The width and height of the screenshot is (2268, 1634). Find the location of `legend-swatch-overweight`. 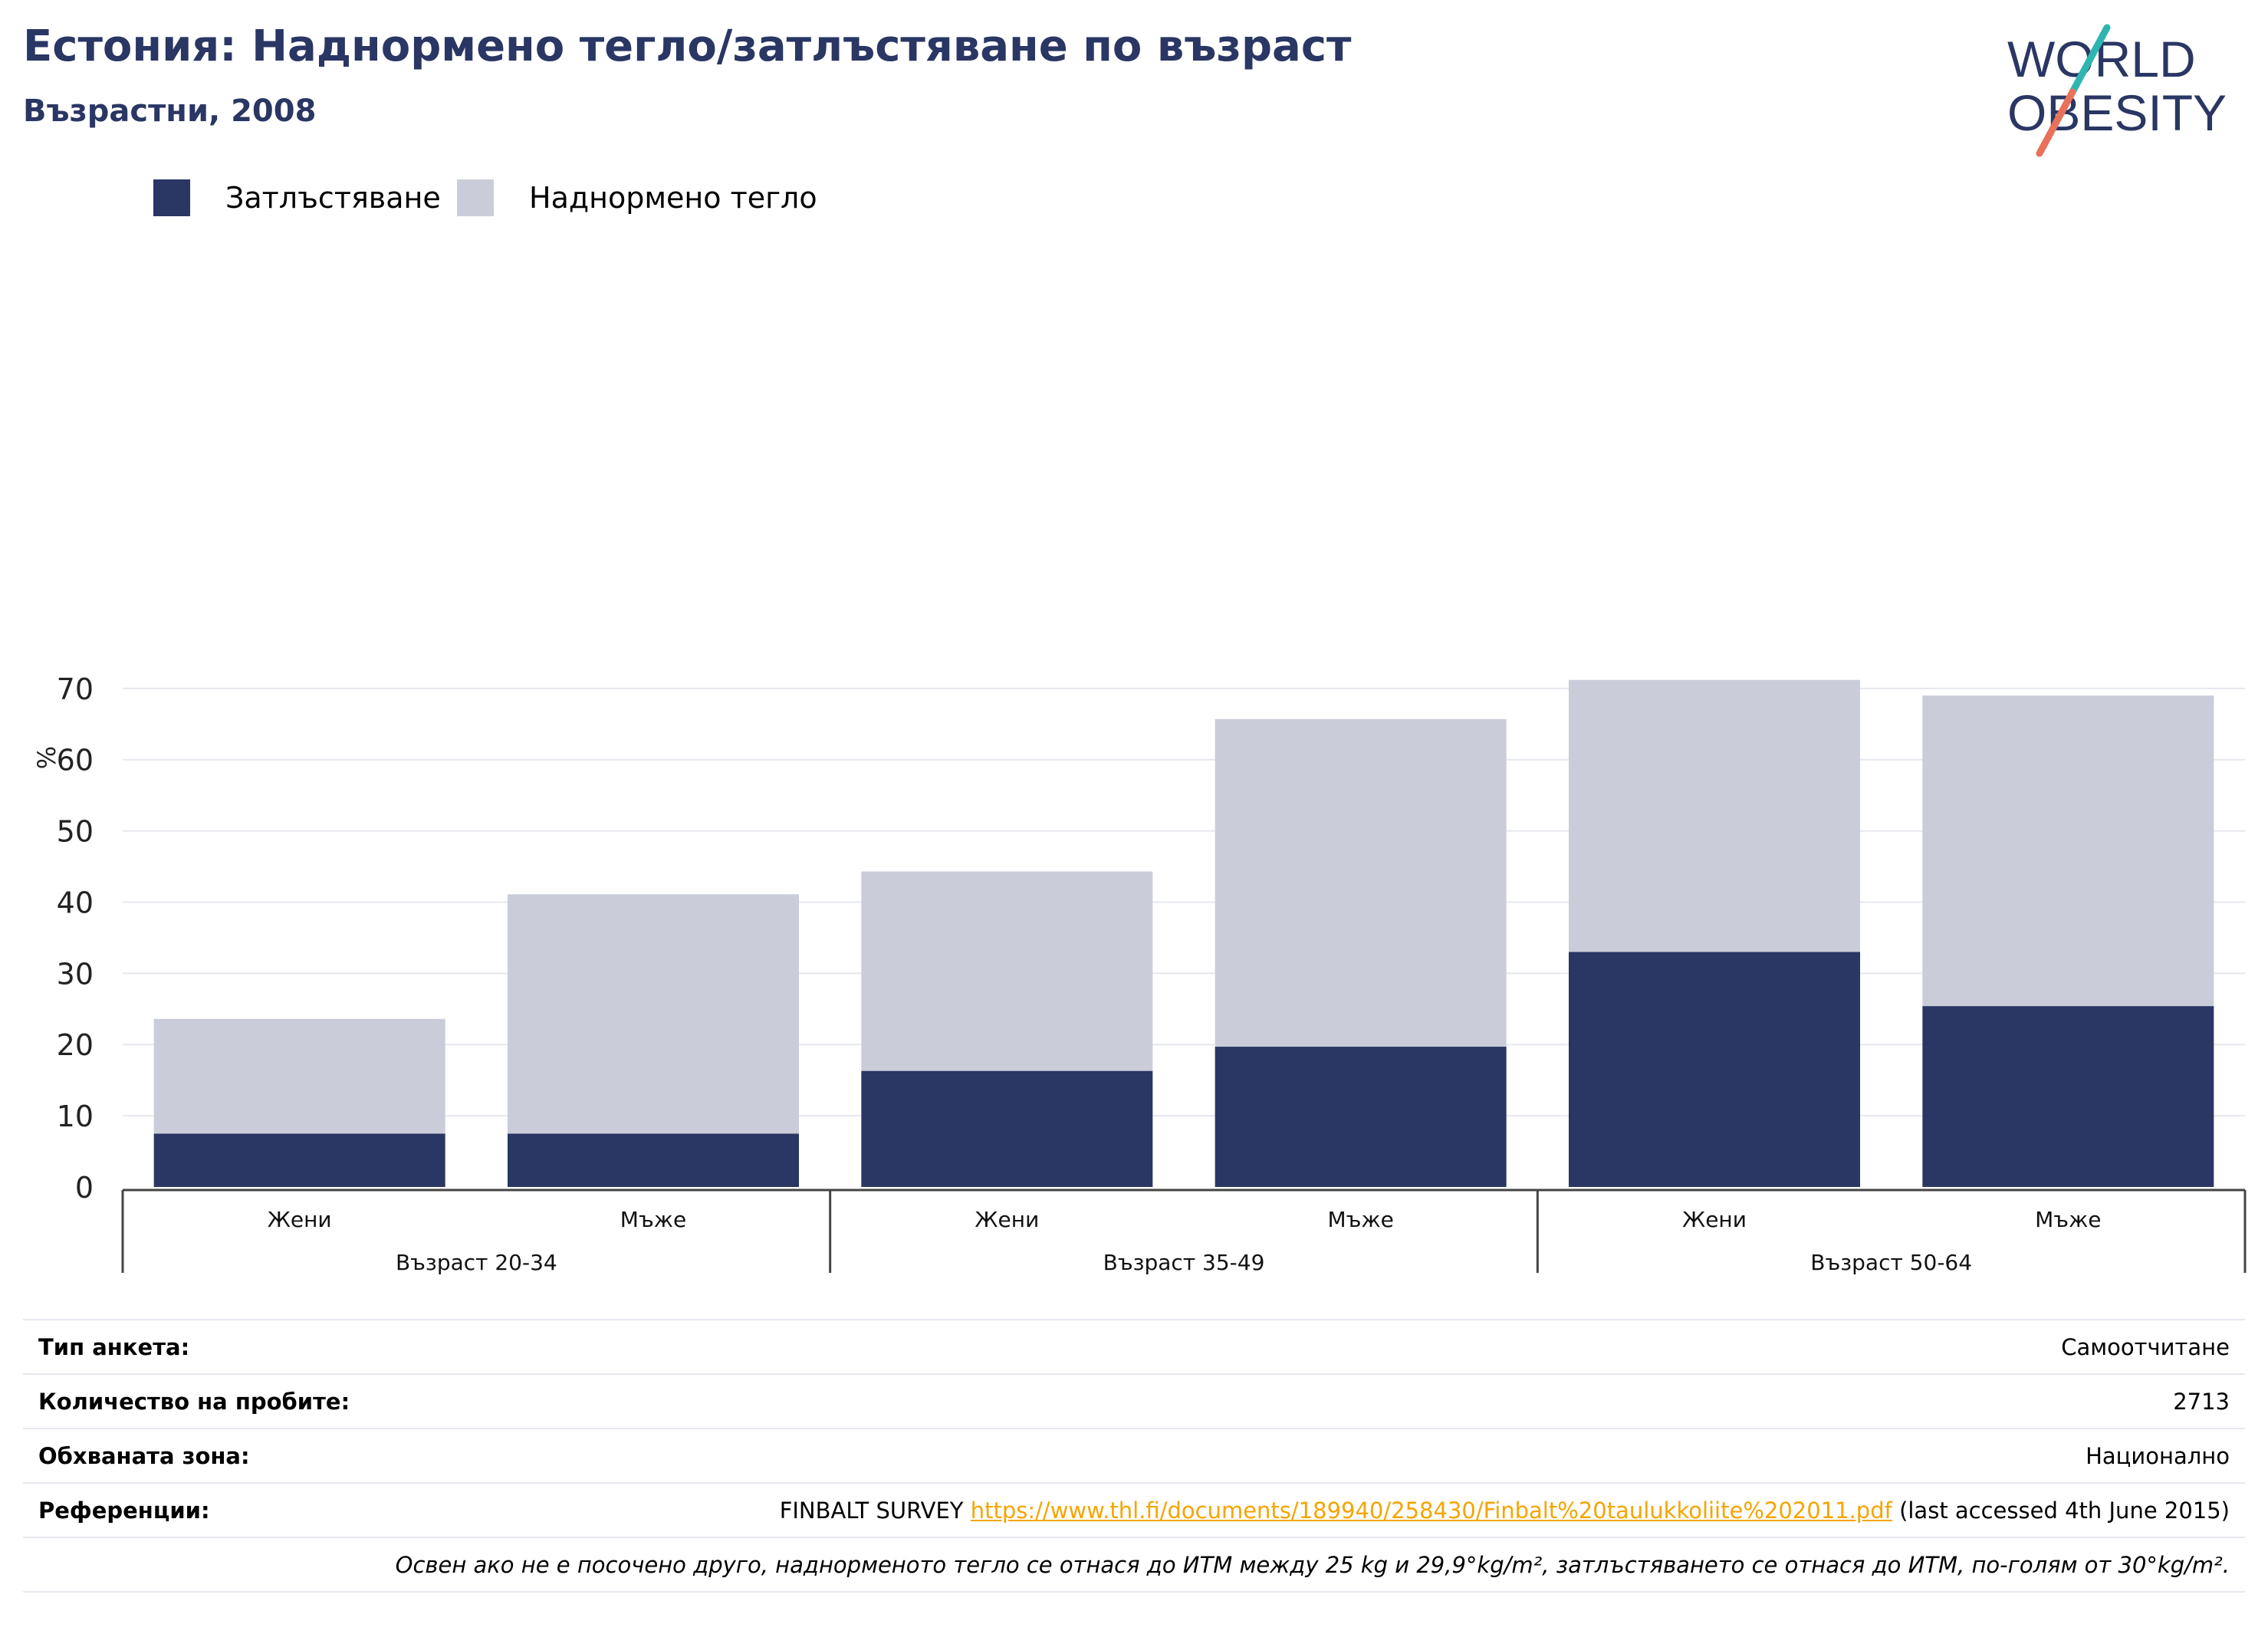

legend-swatch-overweight is located at coordinates (475, 197).